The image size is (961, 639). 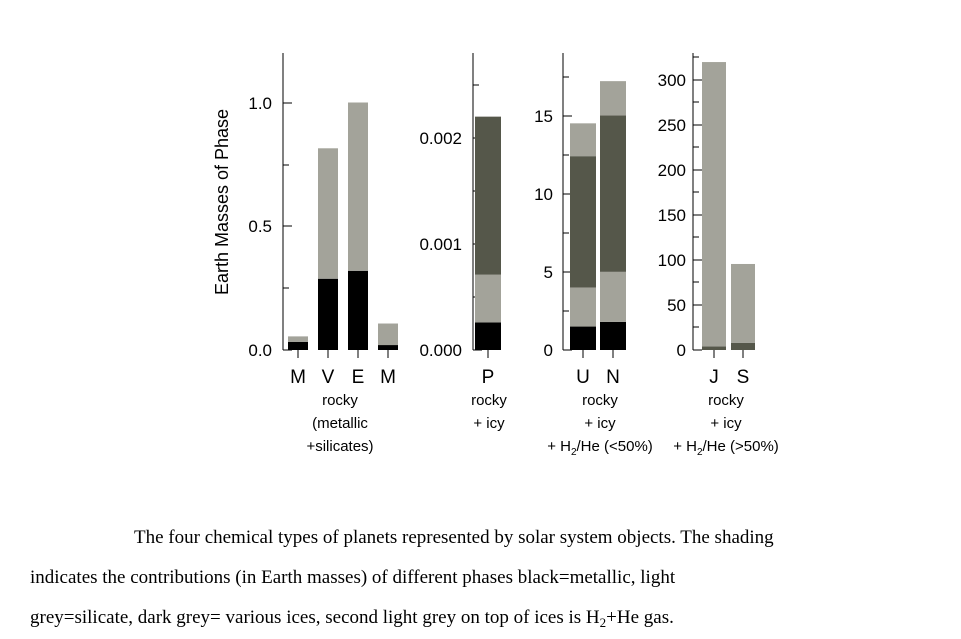 I want to click on group-label-line: + H2/He (>50%), so click(x=726, y=448).